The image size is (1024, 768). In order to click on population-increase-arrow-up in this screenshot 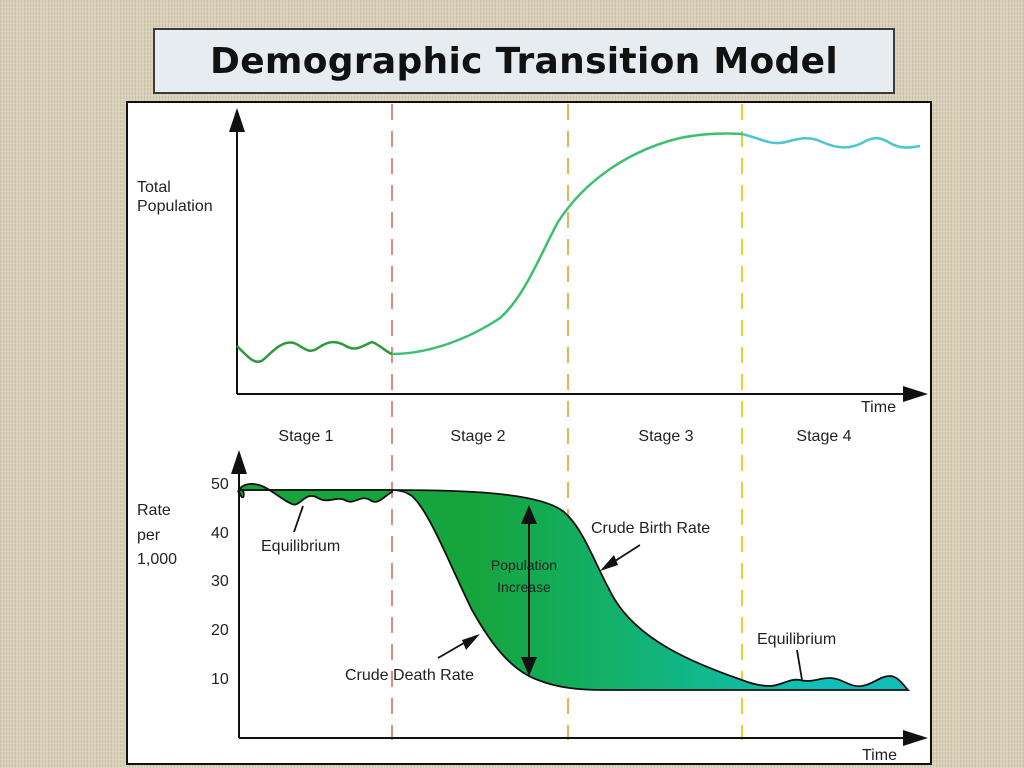, I will do `click(529, 514)`.